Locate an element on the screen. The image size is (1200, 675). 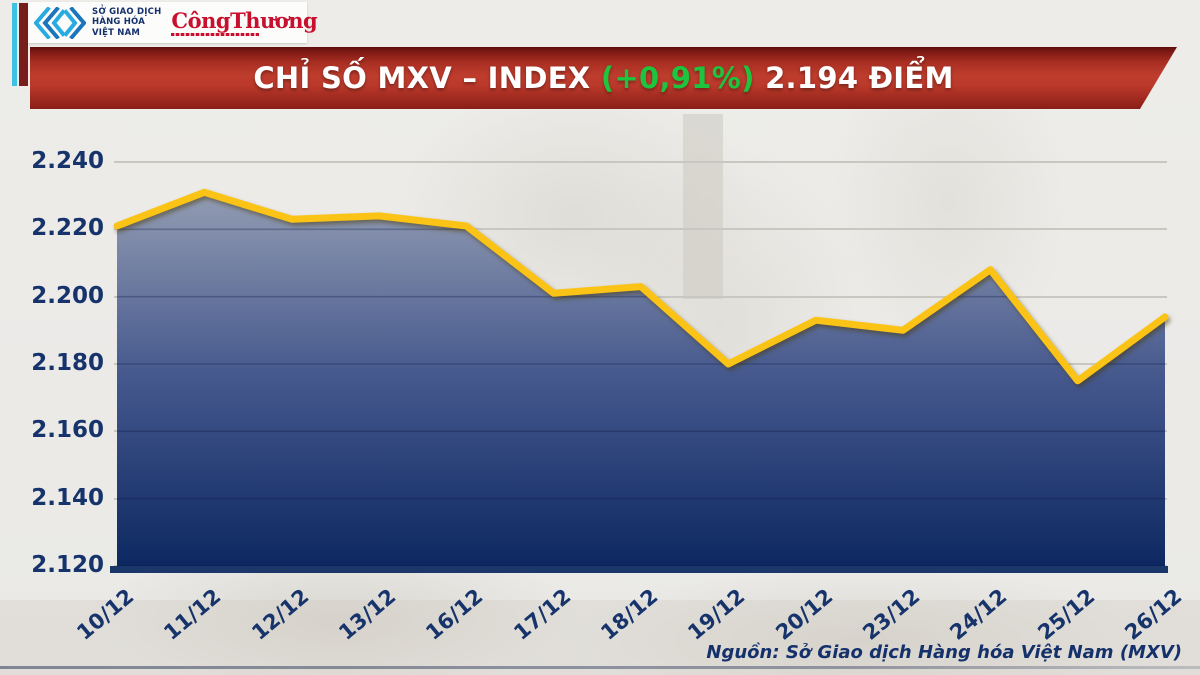
mxv-logo-text-line1: SỞ GIAO DỊCH is located at coordinates (127, 12).